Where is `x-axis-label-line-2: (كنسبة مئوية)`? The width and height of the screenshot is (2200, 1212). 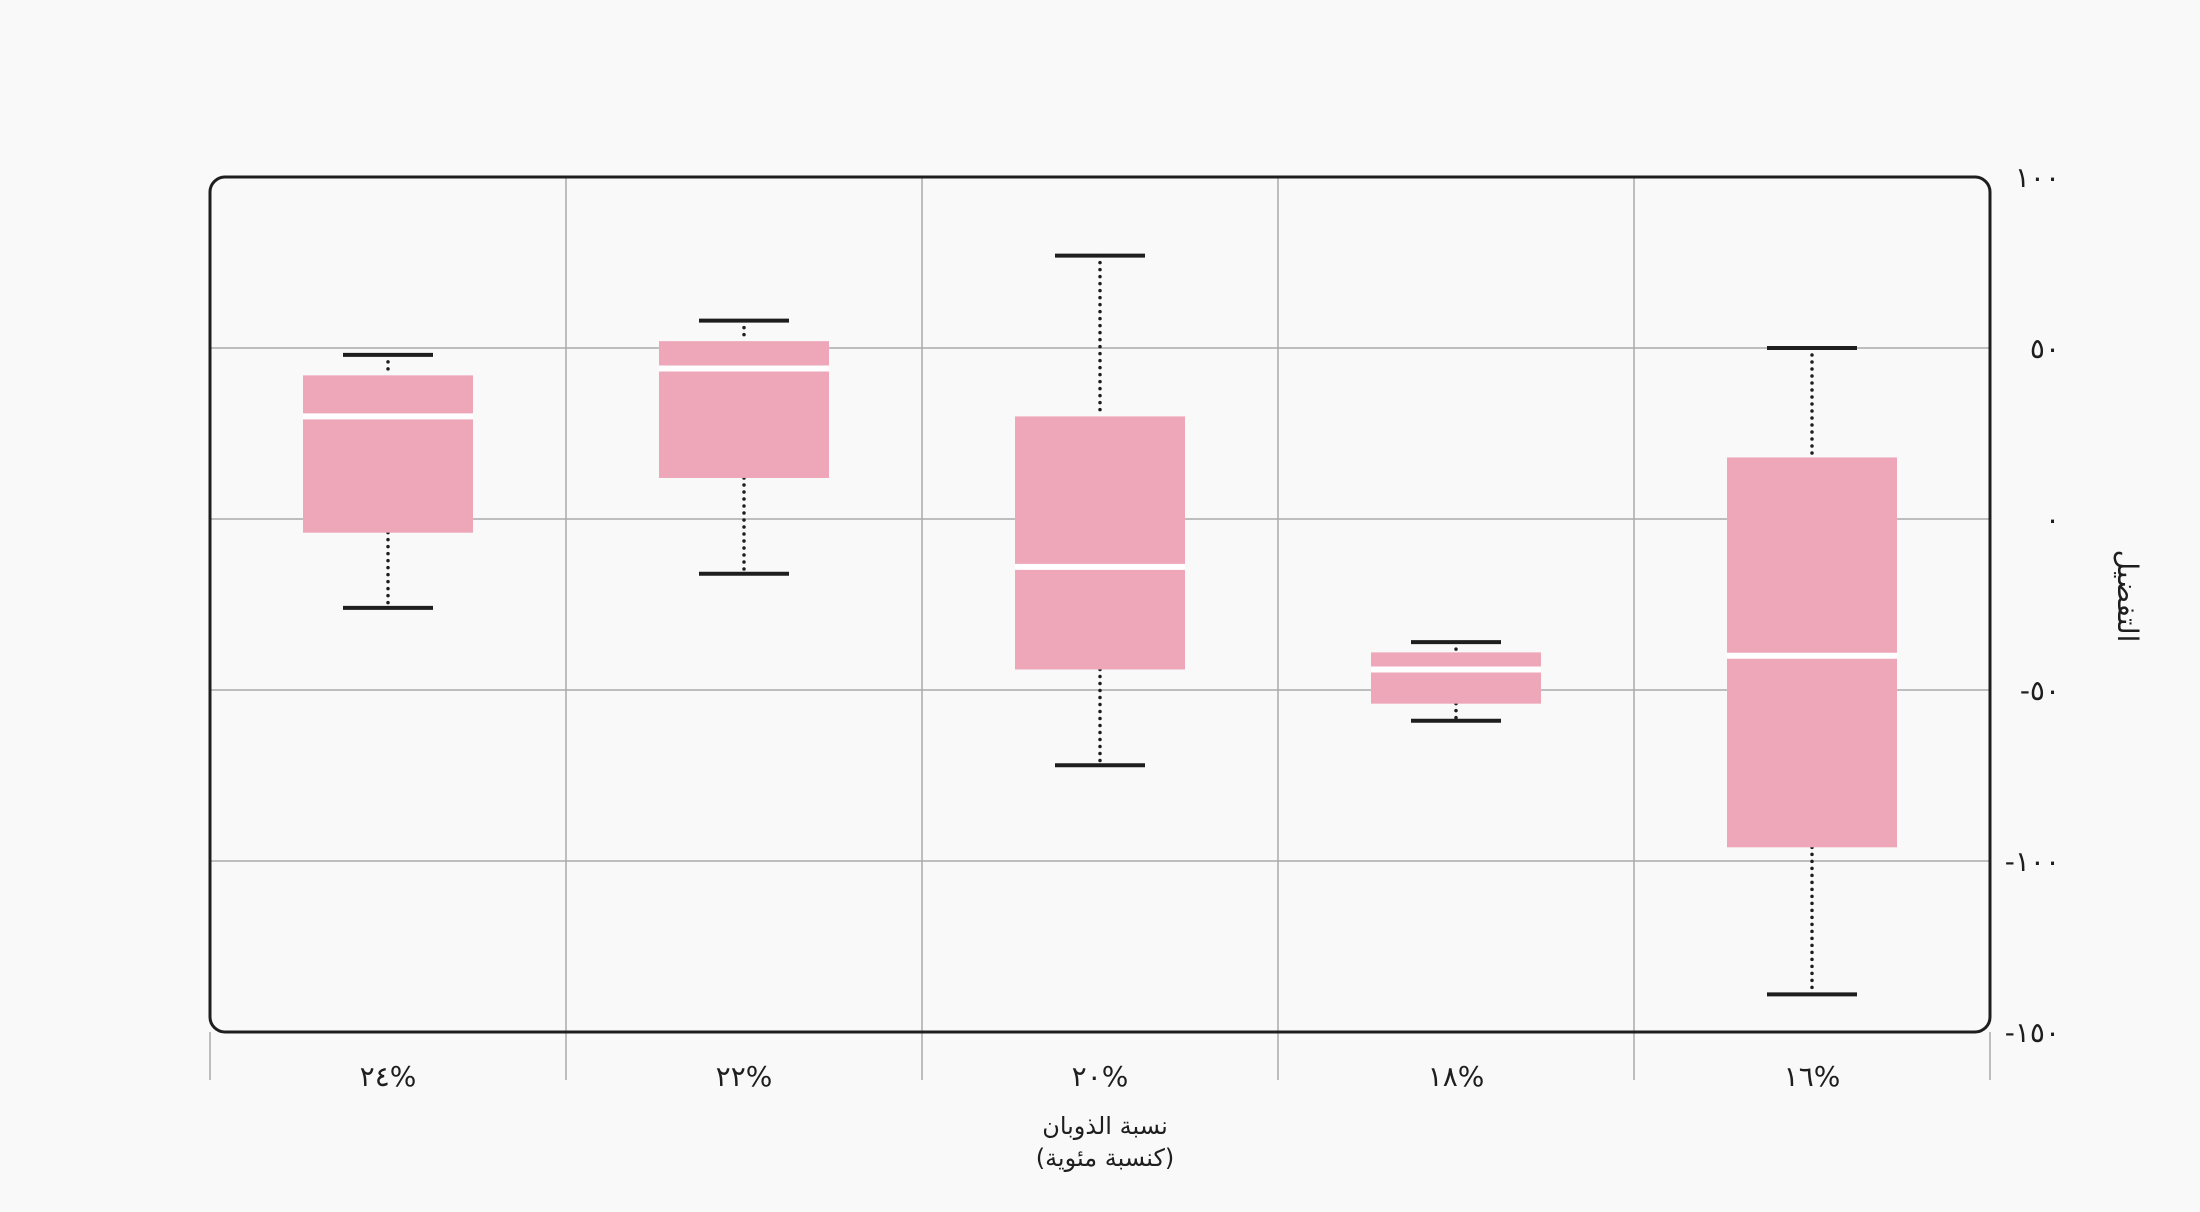 x-axis-label-line-2: (كنسبة مئوية) is located at coordinates (1105, 1158).